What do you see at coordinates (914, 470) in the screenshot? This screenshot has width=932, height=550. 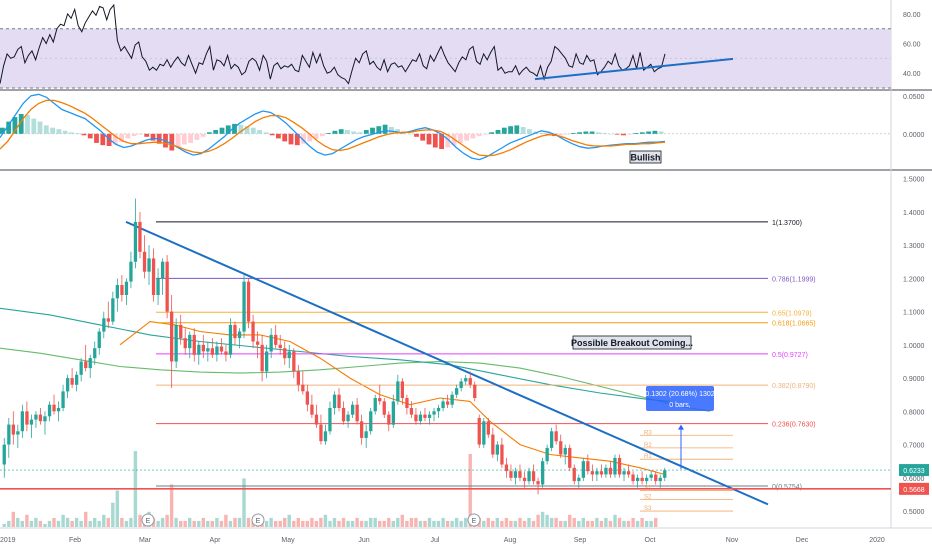 I see `price-tag` at bounding box center [914, 470].